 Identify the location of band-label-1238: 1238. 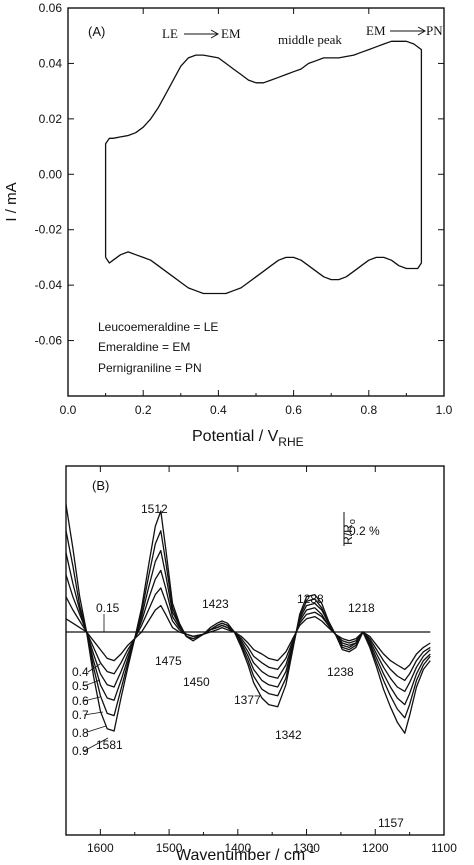
(340, 672).